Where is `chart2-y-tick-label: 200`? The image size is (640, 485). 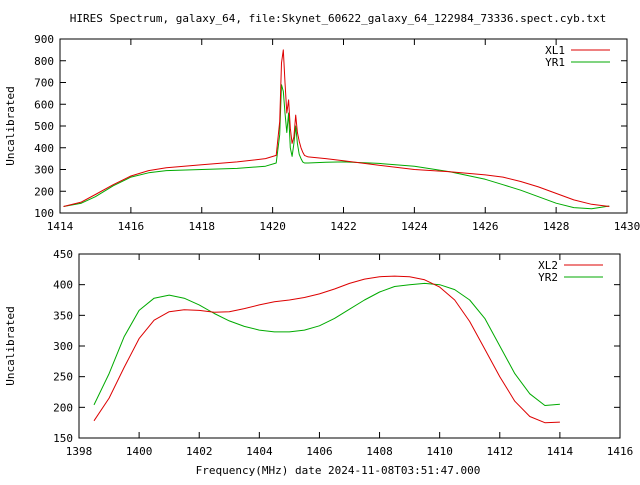
chart2-y-tick-label: 200 is located at coordinates (63, 407).